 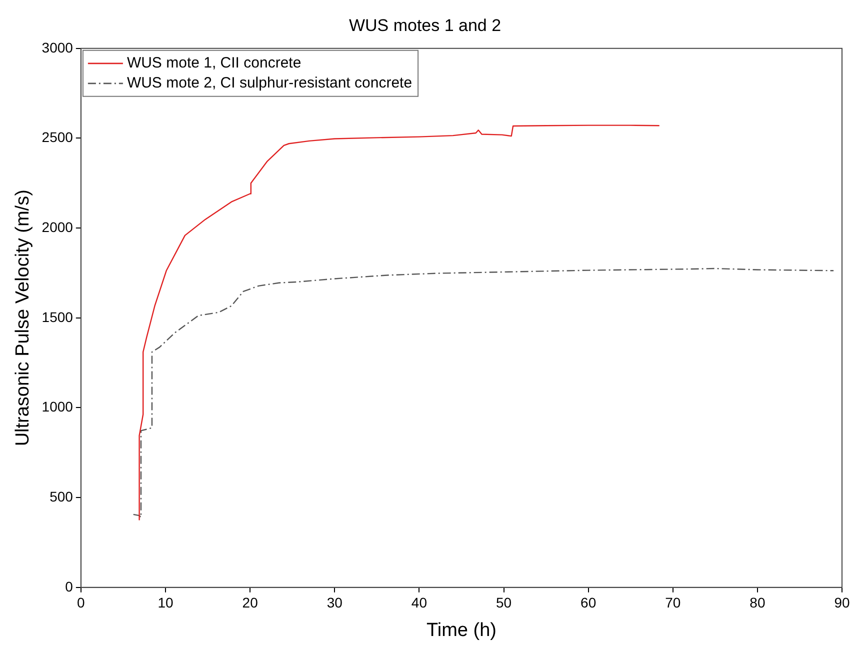 What do you see at coordinates (62, 496) in the screenshot?
I see `y-tick-label: 500` at bounding box center [62, 496].